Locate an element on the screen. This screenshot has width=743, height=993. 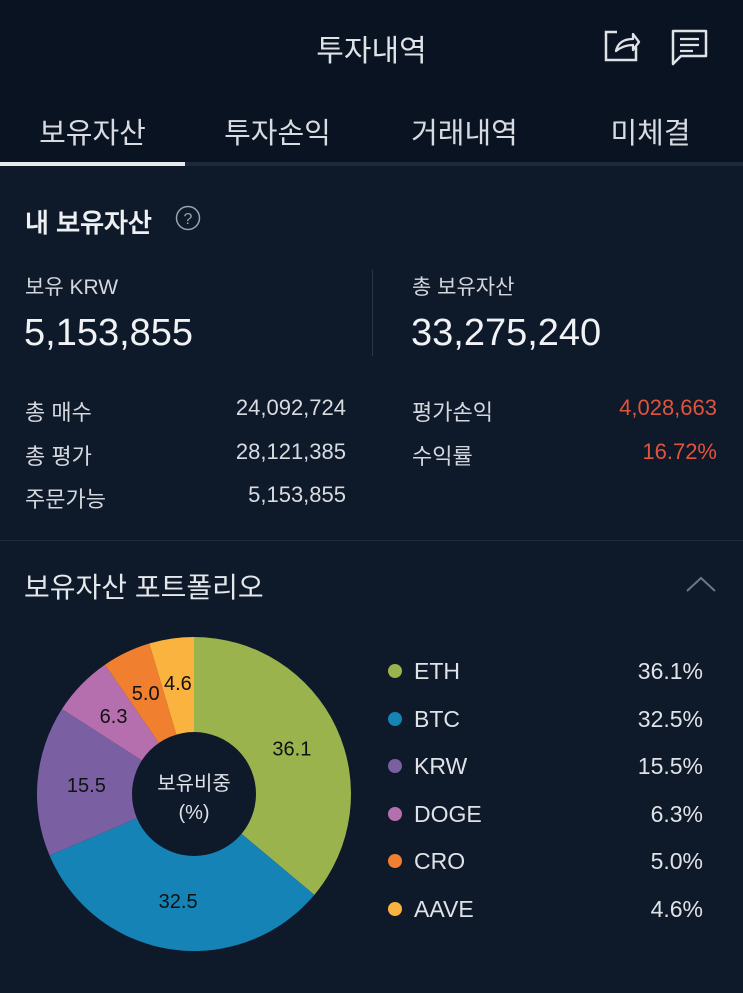
center-label-line2: (%) is located at coordinates (193, 813).